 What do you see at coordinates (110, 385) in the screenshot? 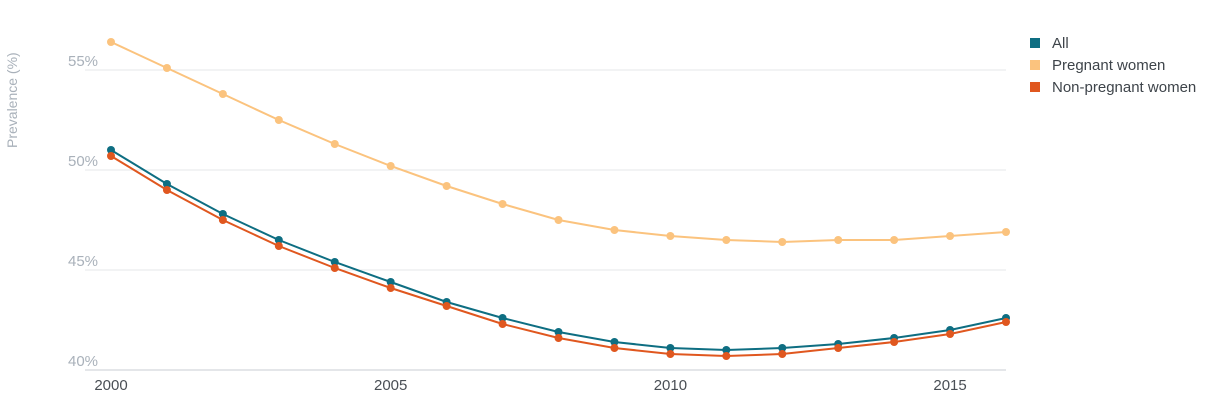
I see `x-tick-label: 2000` at bounding box center [110, 385].